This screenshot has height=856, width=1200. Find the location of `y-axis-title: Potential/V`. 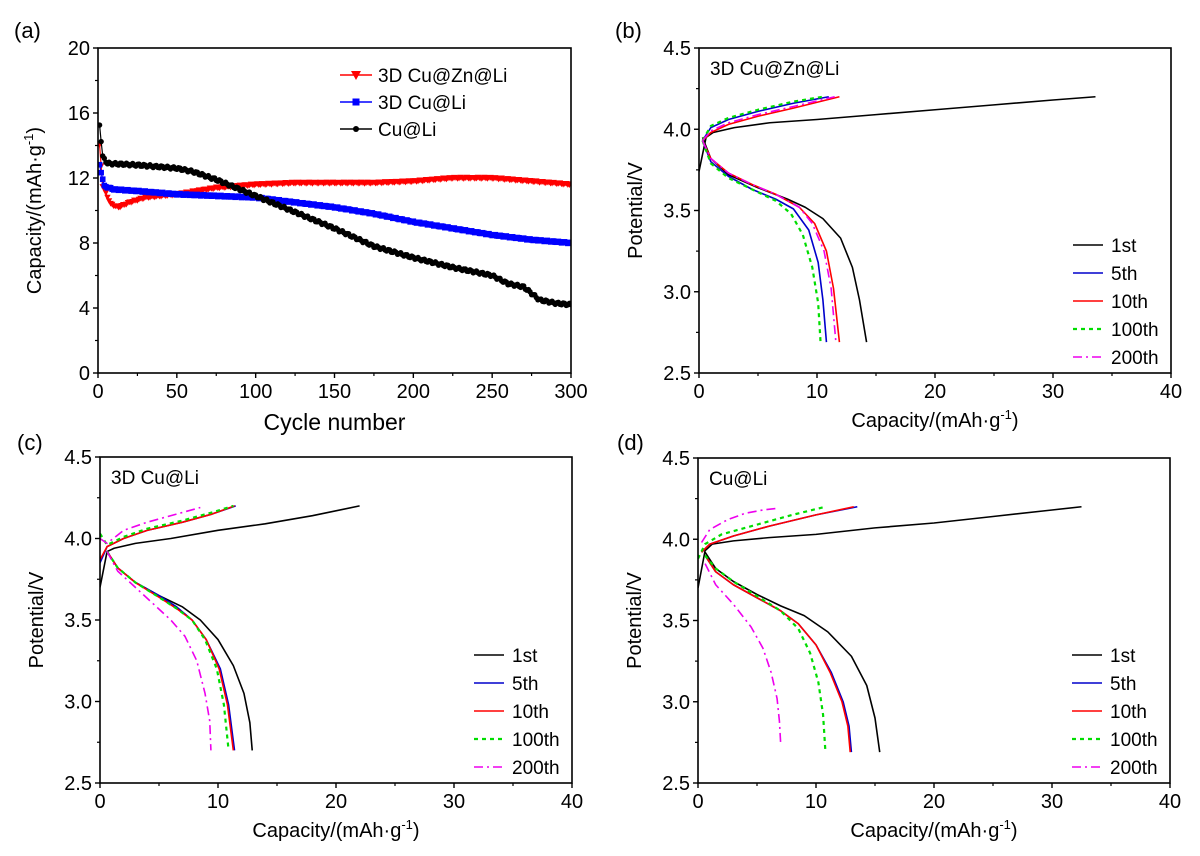

y-axis-title: Potential/V is located at coordinates (636, 209).